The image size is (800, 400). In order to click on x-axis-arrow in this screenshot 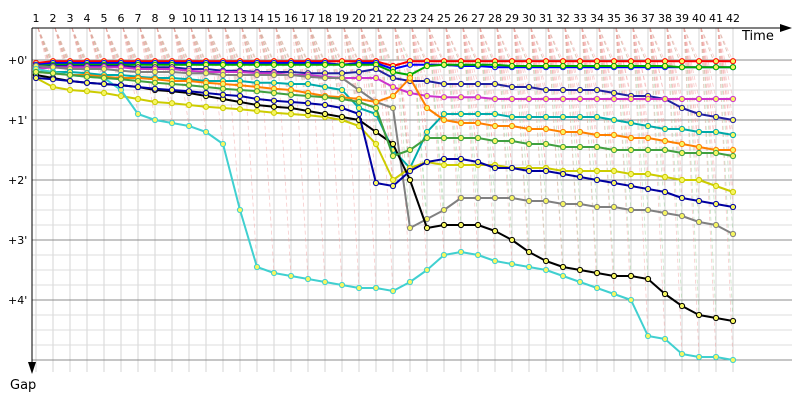, I will do `click(786, 28)`.